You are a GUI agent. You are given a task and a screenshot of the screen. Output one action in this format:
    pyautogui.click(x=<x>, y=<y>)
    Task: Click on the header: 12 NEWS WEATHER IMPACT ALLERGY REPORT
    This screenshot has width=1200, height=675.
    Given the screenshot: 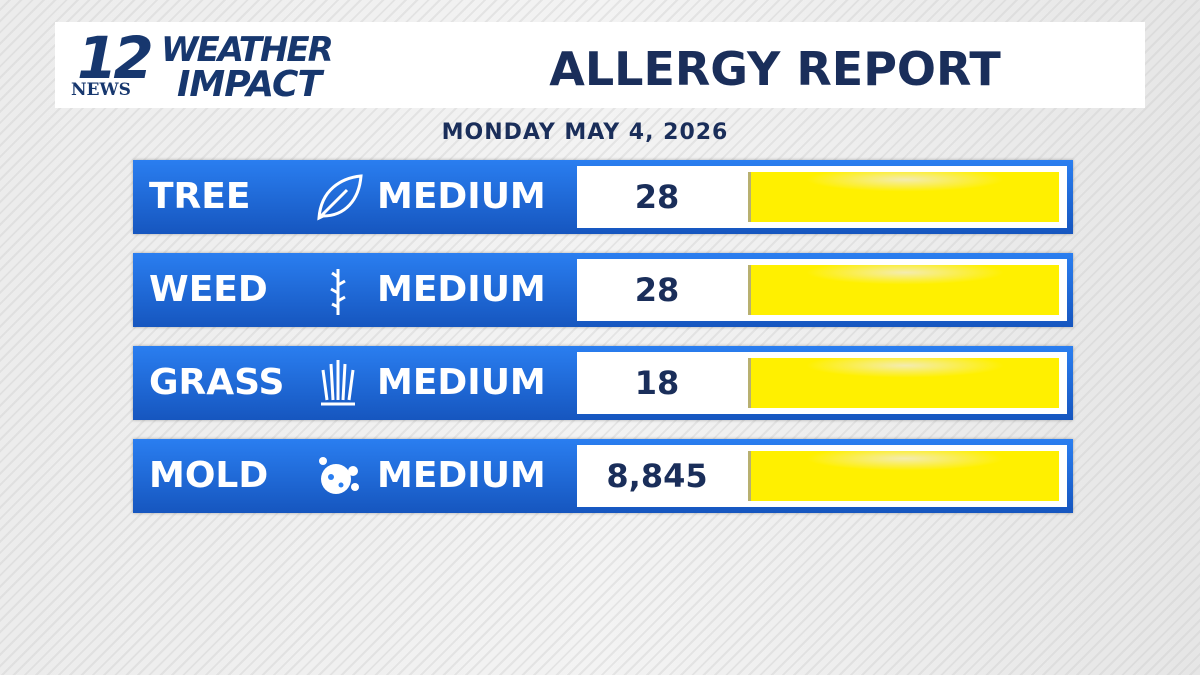 What is the action you would take?
    pyautogui.click(x=600, y=65)
    